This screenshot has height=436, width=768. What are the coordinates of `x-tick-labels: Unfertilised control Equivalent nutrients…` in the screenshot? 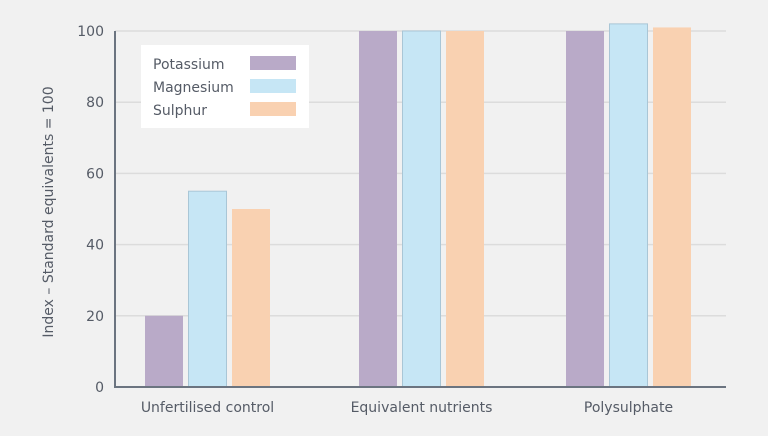 It's located at (407, 408).